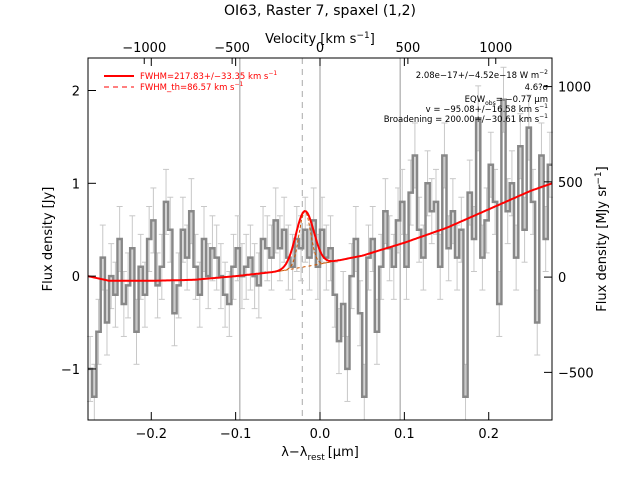 Image resolution: width=640 pixels, height=480 pixels. What do you see at coordinates (488, 434) in the screenshot?
I see `x-tick-label: 0.2` at bounding box center [488, 434].